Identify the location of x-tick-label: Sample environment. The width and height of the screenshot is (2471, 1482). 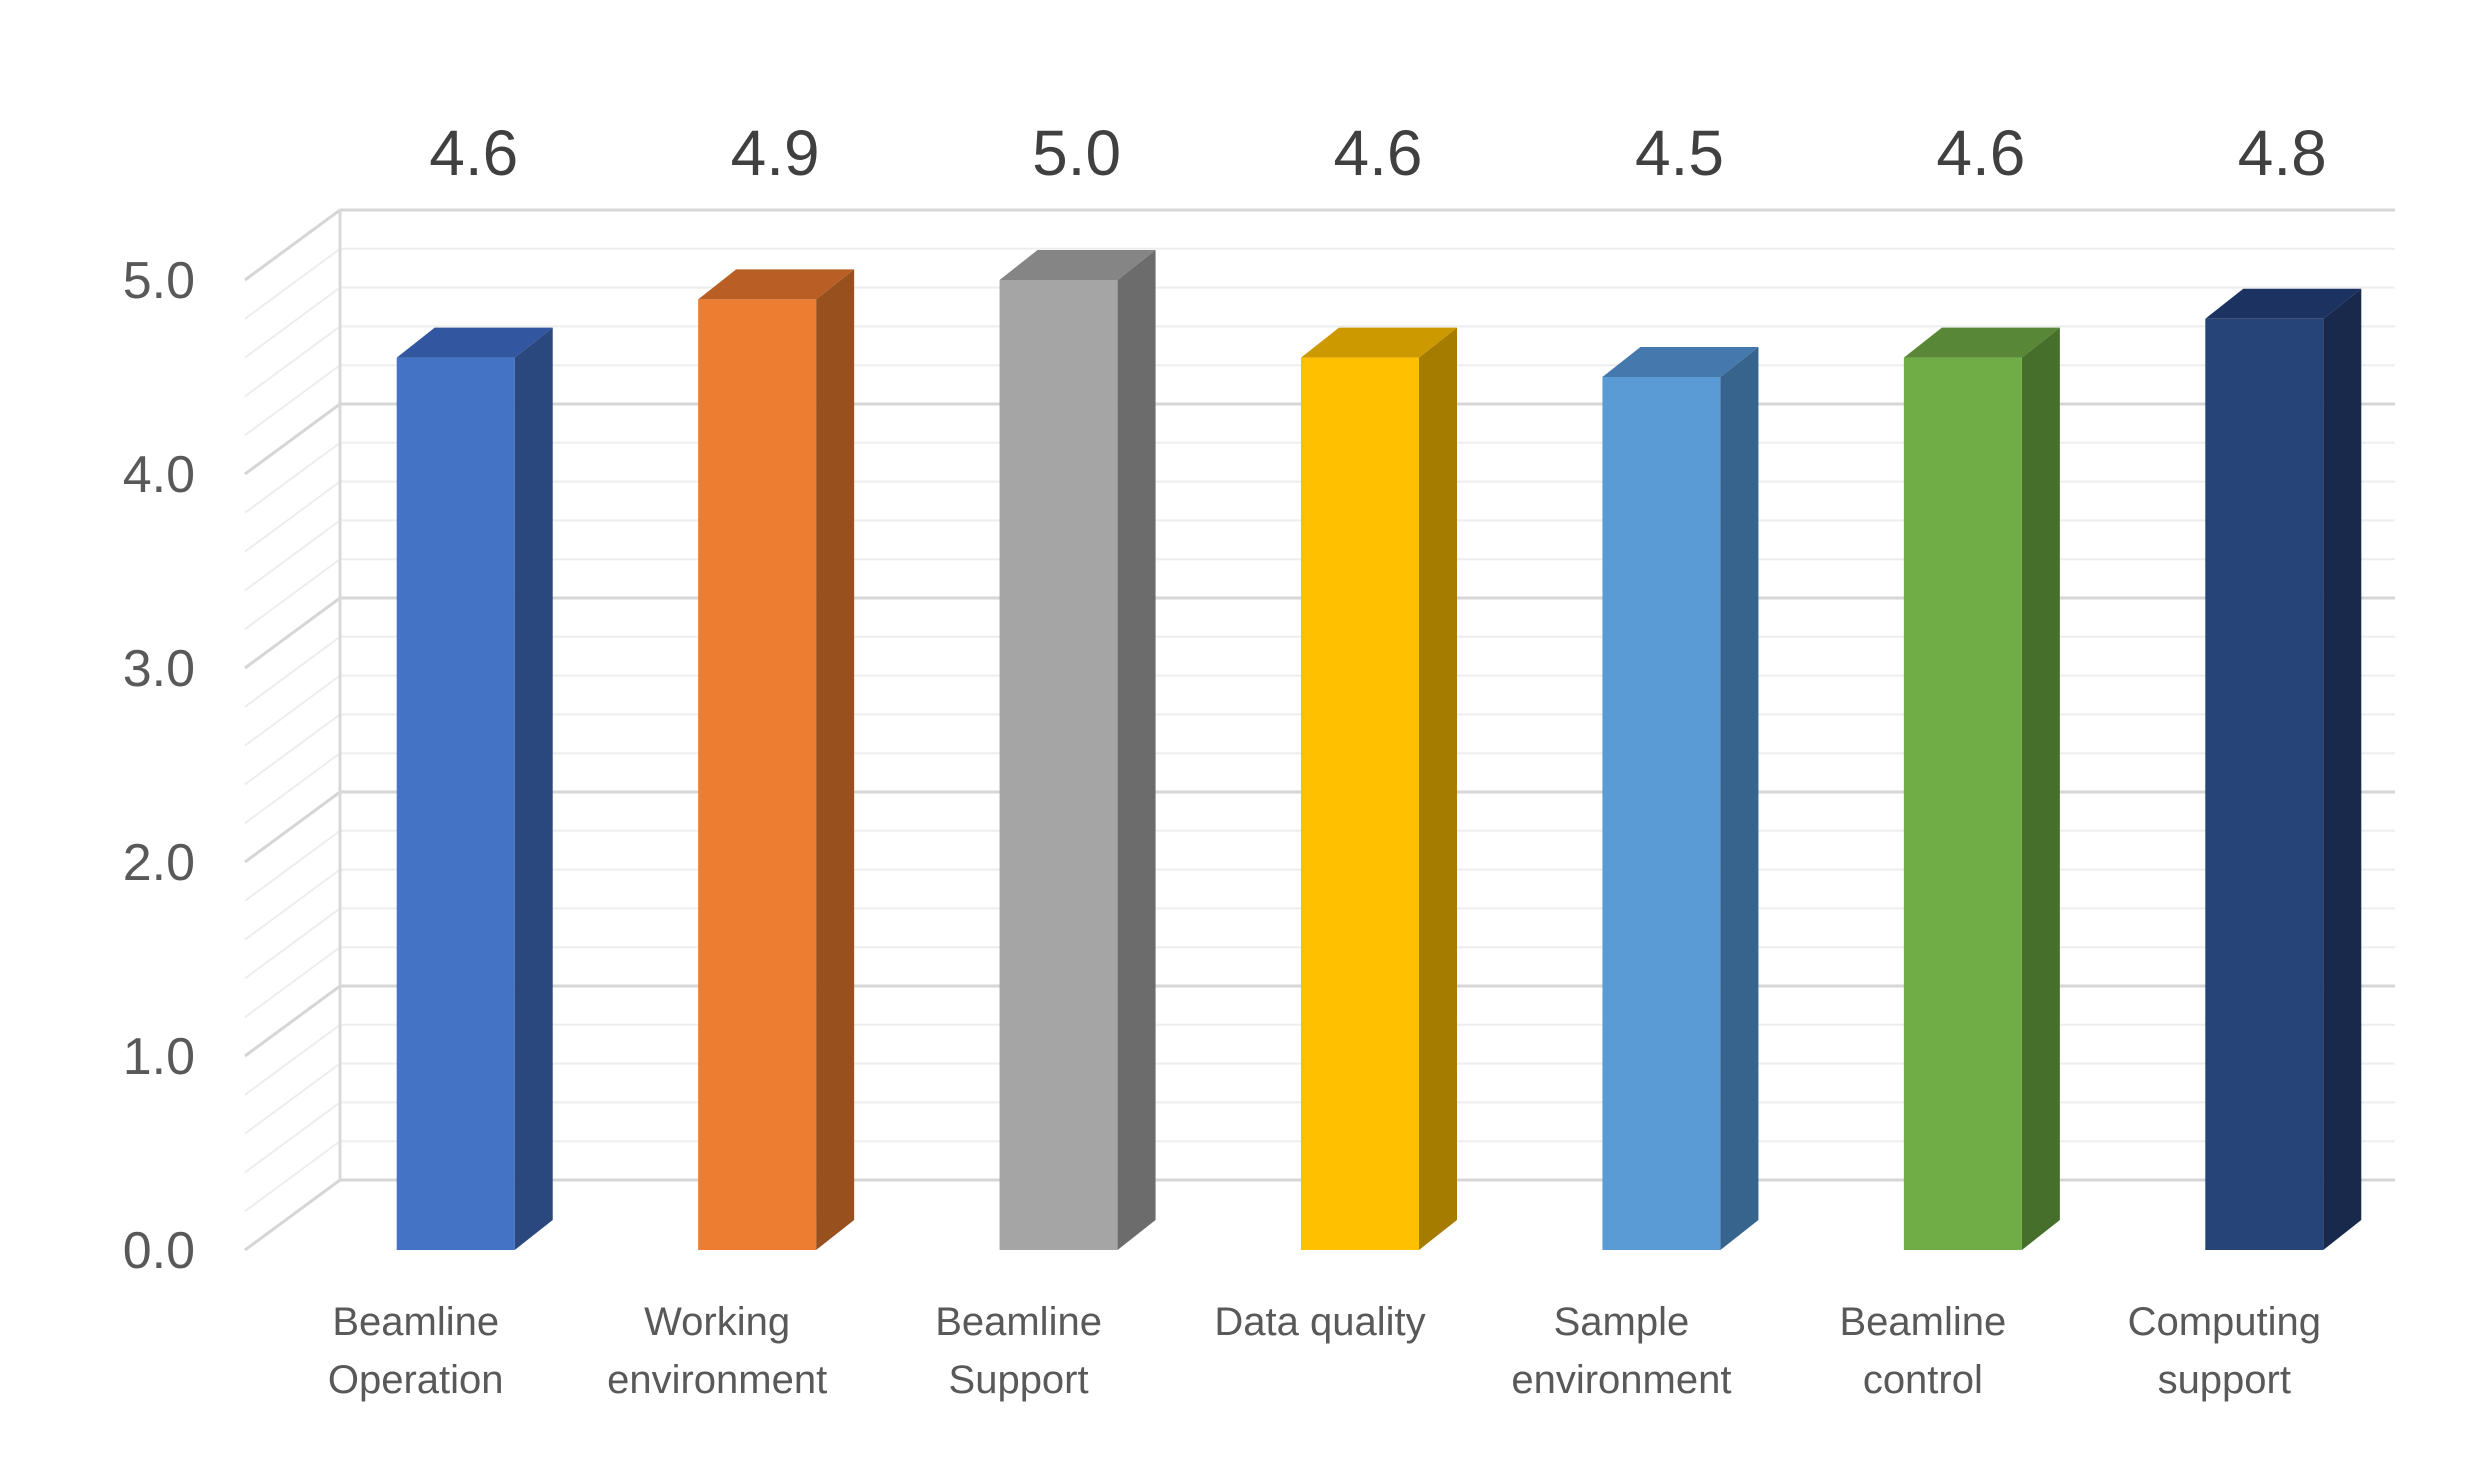
(1621, 1351).